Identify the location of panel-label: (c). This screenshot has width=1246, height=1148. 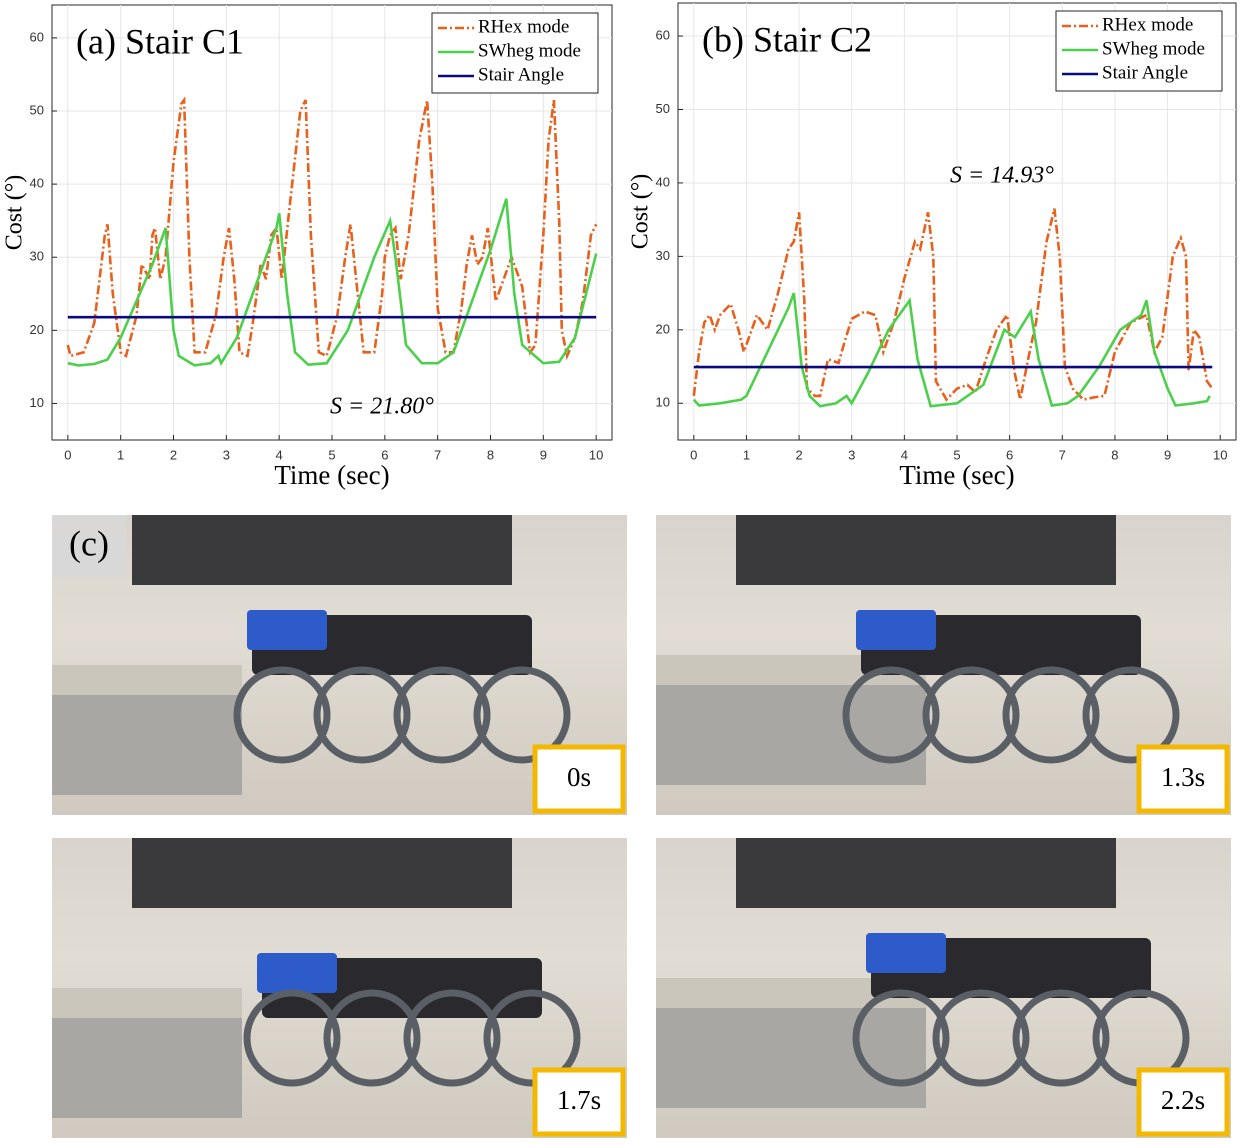
(89, 543).